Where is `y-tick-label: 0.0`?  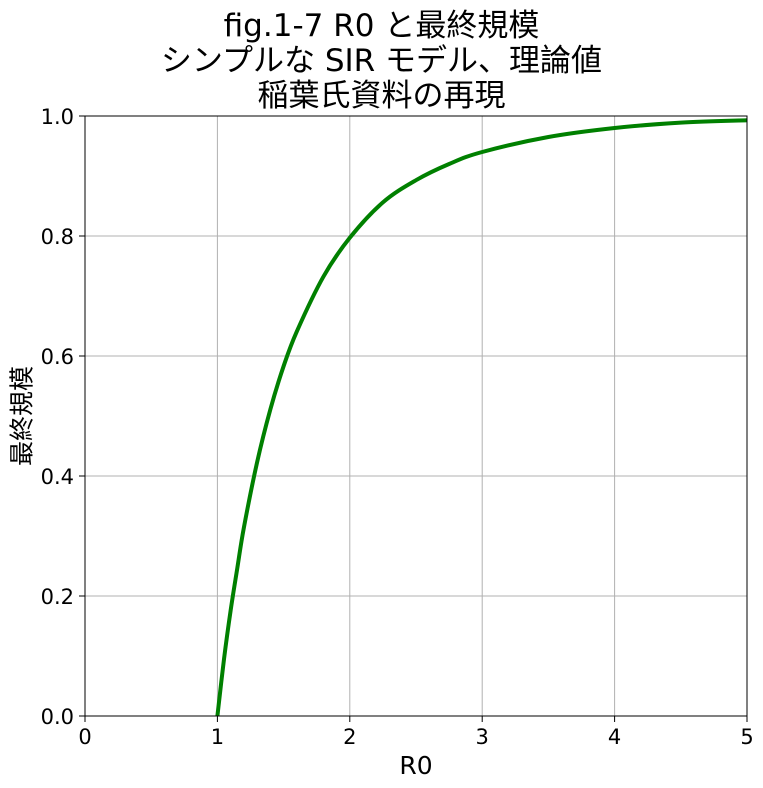
y-tick-label: 0.0 is located at coordinates (57, 717).